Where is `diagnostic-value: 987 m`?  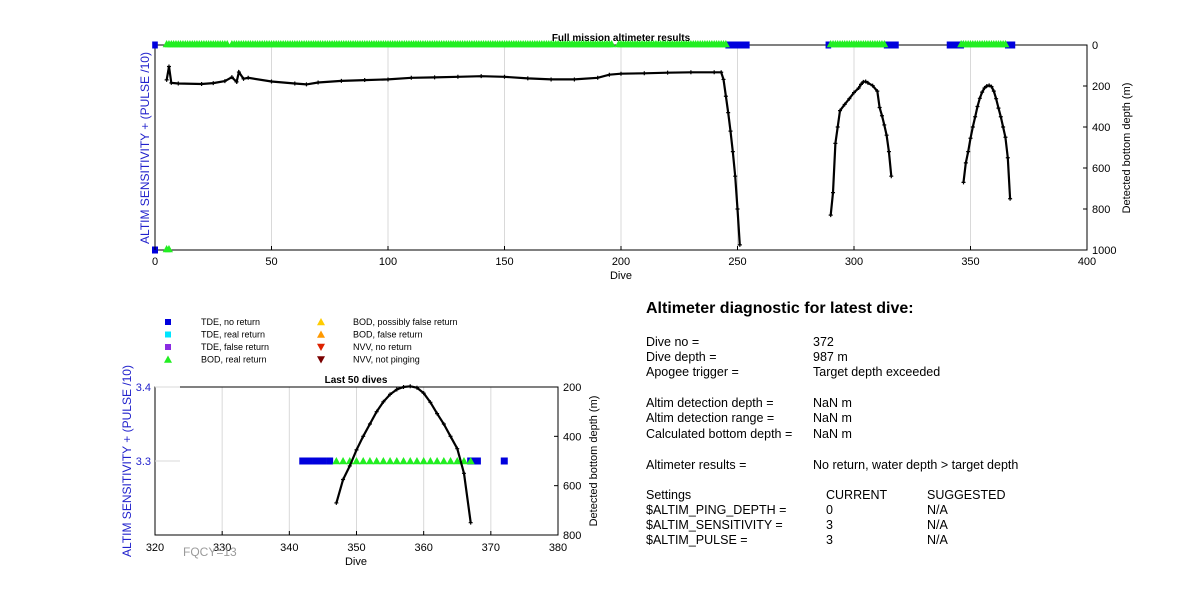 diagnostic-value: 987 m is located at coordinates (830, 357).